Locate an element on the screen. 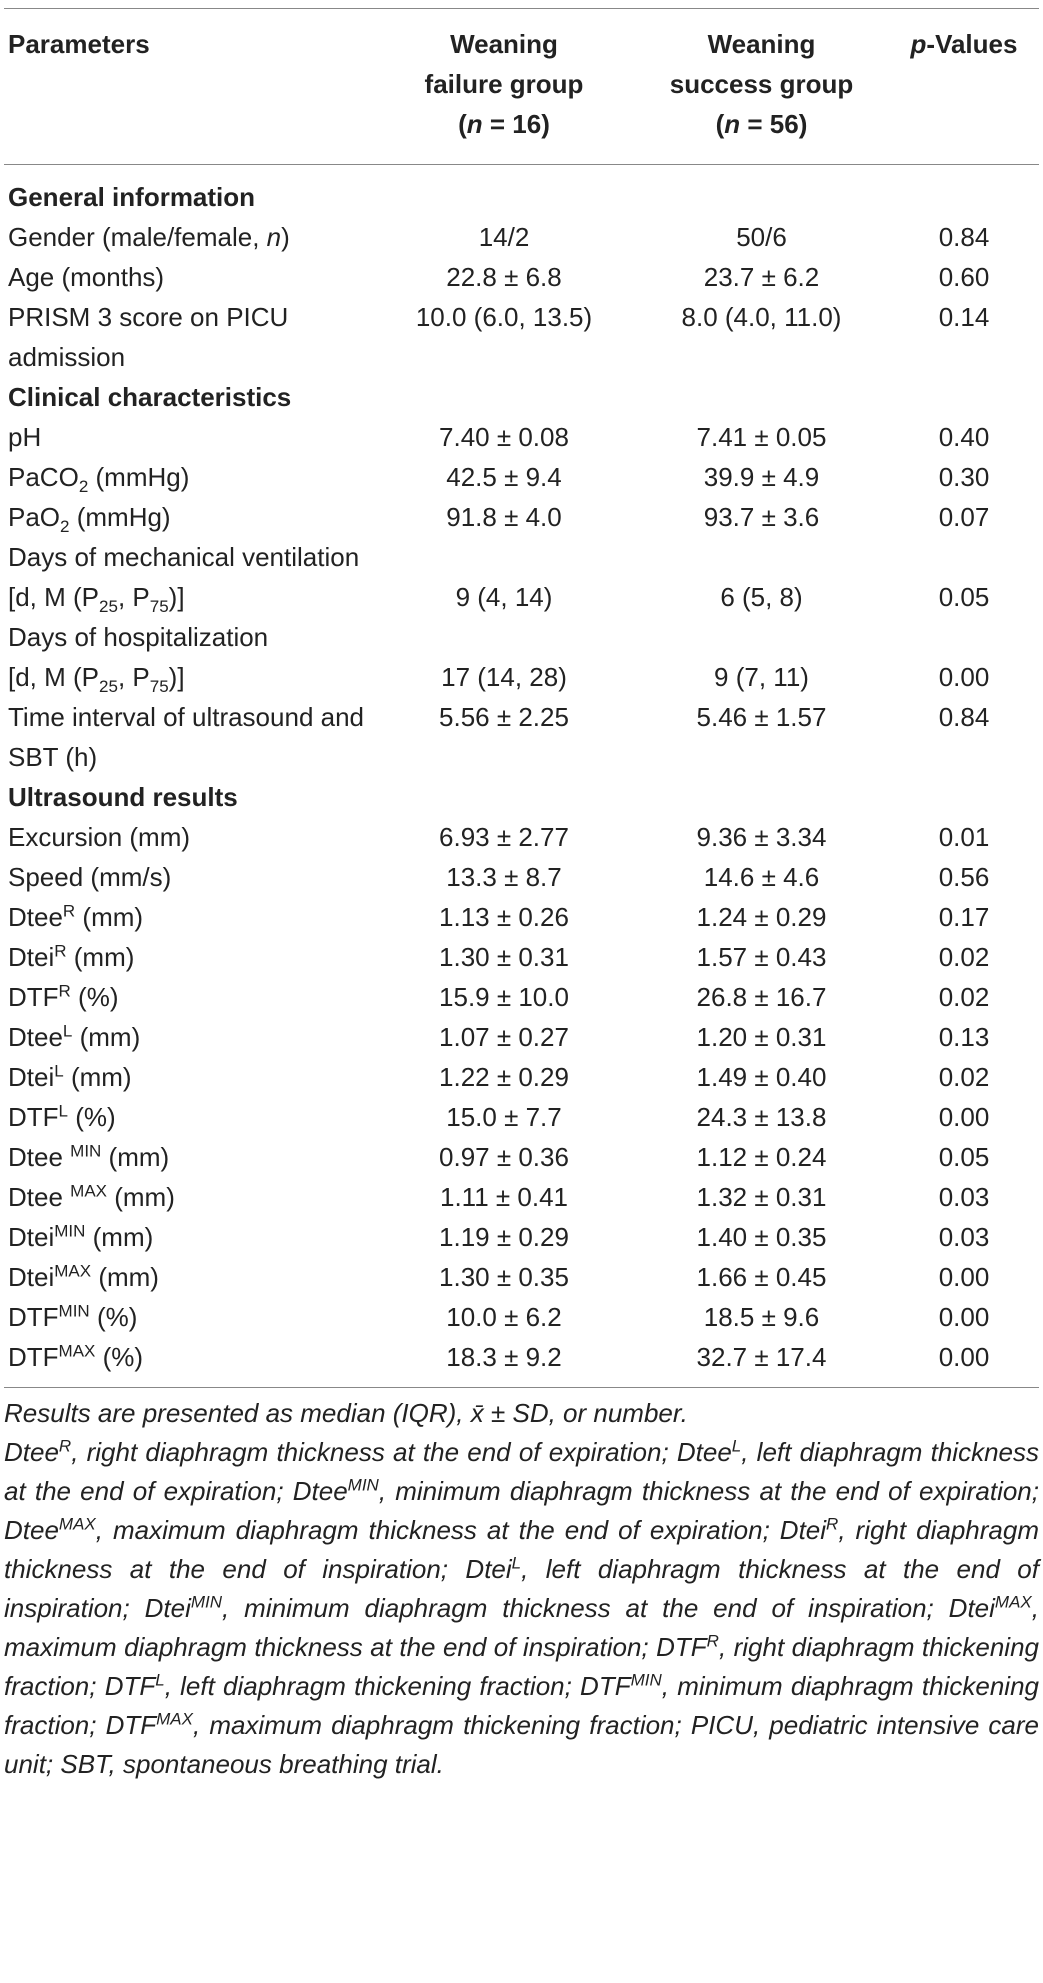 The height and width of the screenshot is (1983, 1043). table-row: DTFR (%) 15.9 ± 10.0 26.8 ± 16.7 0.02 is located at coordinates (521, 997).